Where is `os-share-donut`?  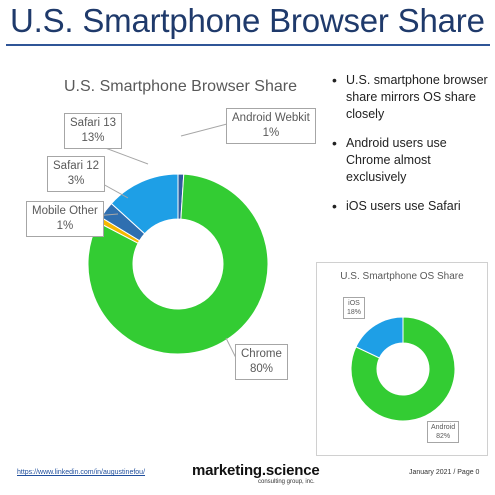
os-share-donut is located at coordinates (403, 369).